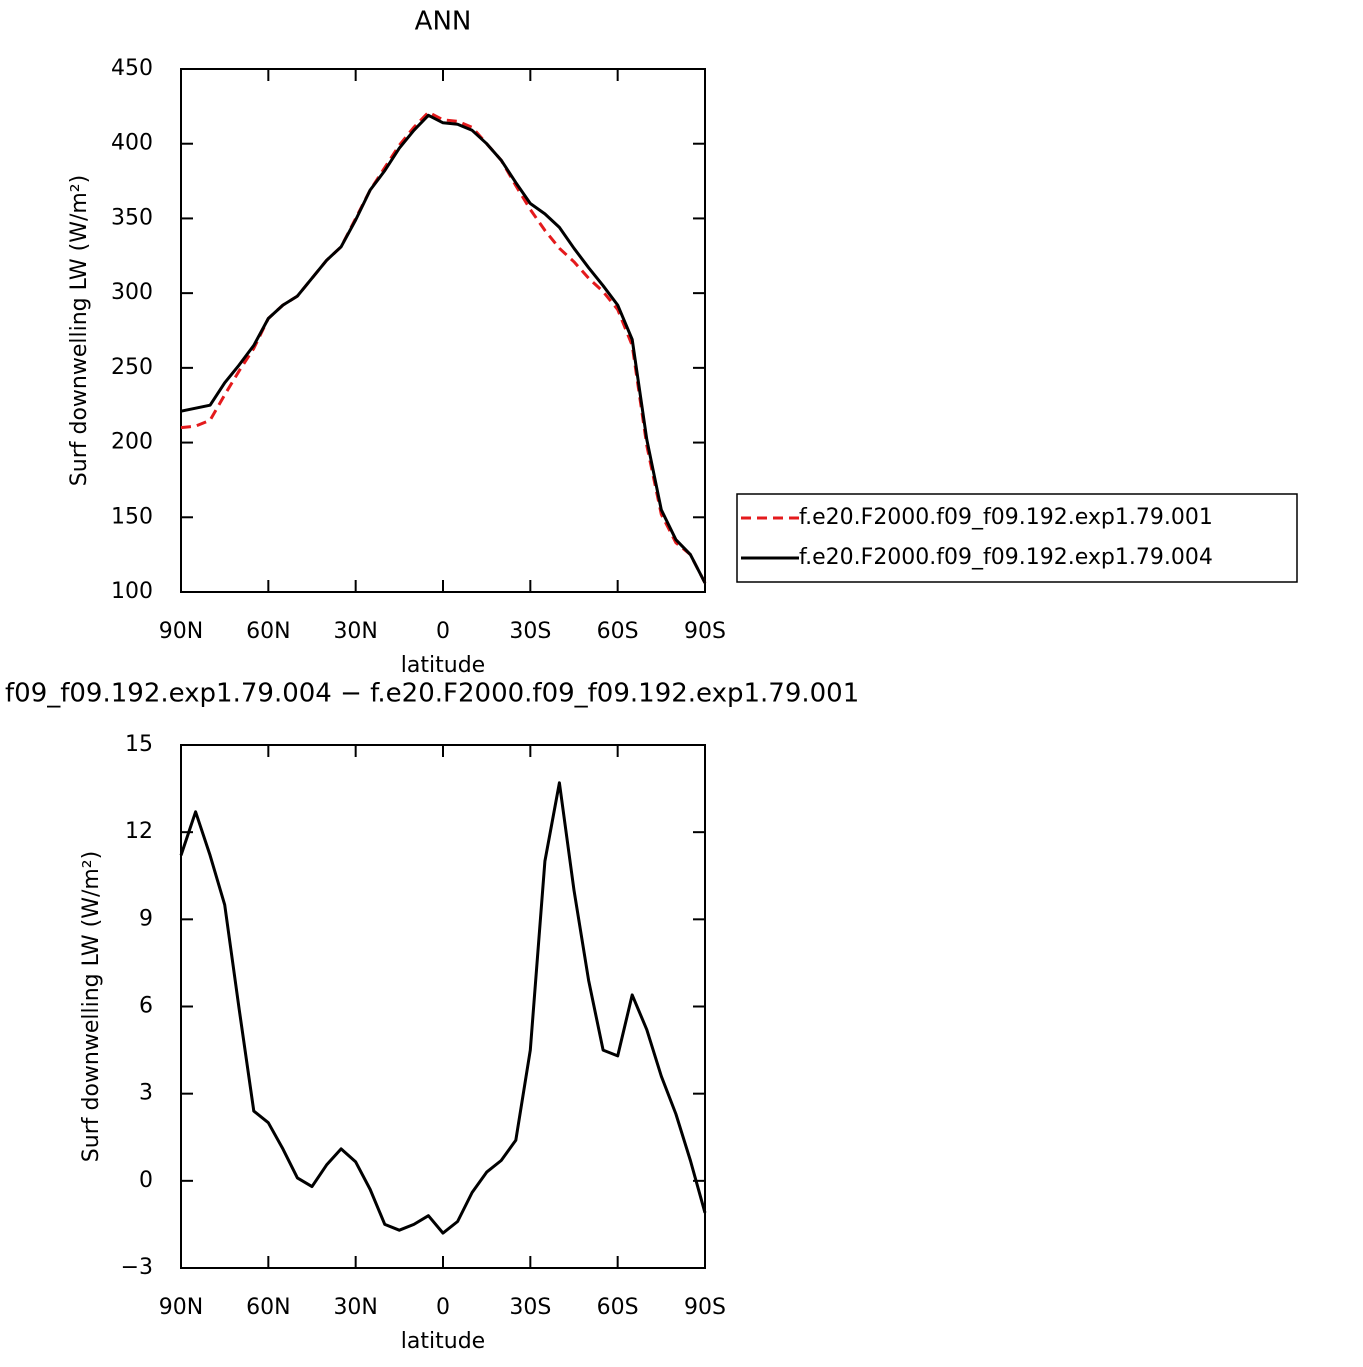 Image resolution: width=1363 pixels, height=1367 pixels. Describe the element at coordinates (132, 442) in the screenshot. I see `y-tick-label: 200` at that location.